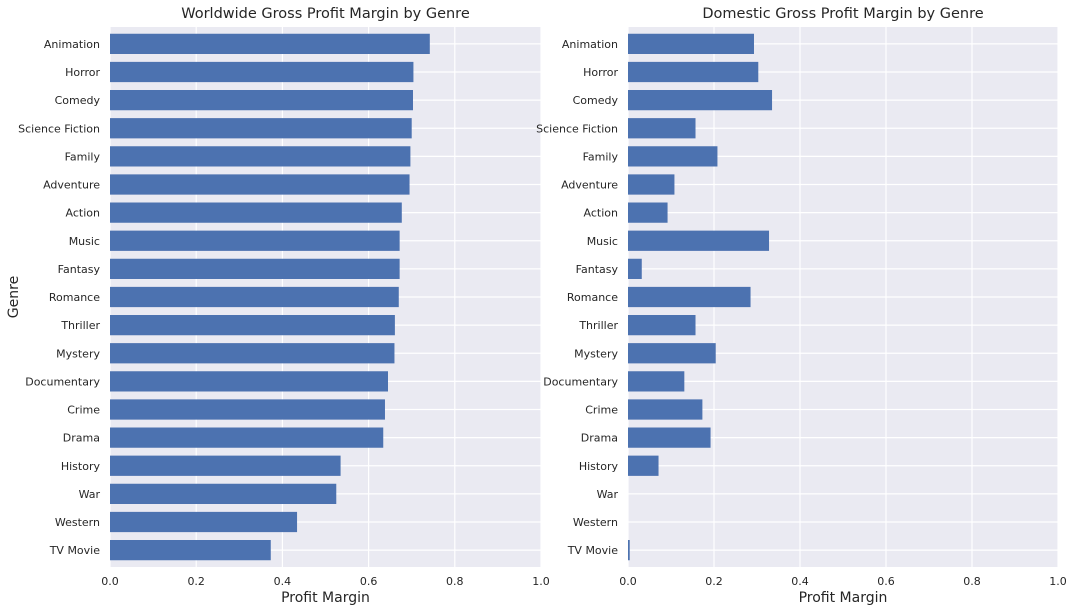  I want to click on y-axis-label: Genre, so click(14, 297).